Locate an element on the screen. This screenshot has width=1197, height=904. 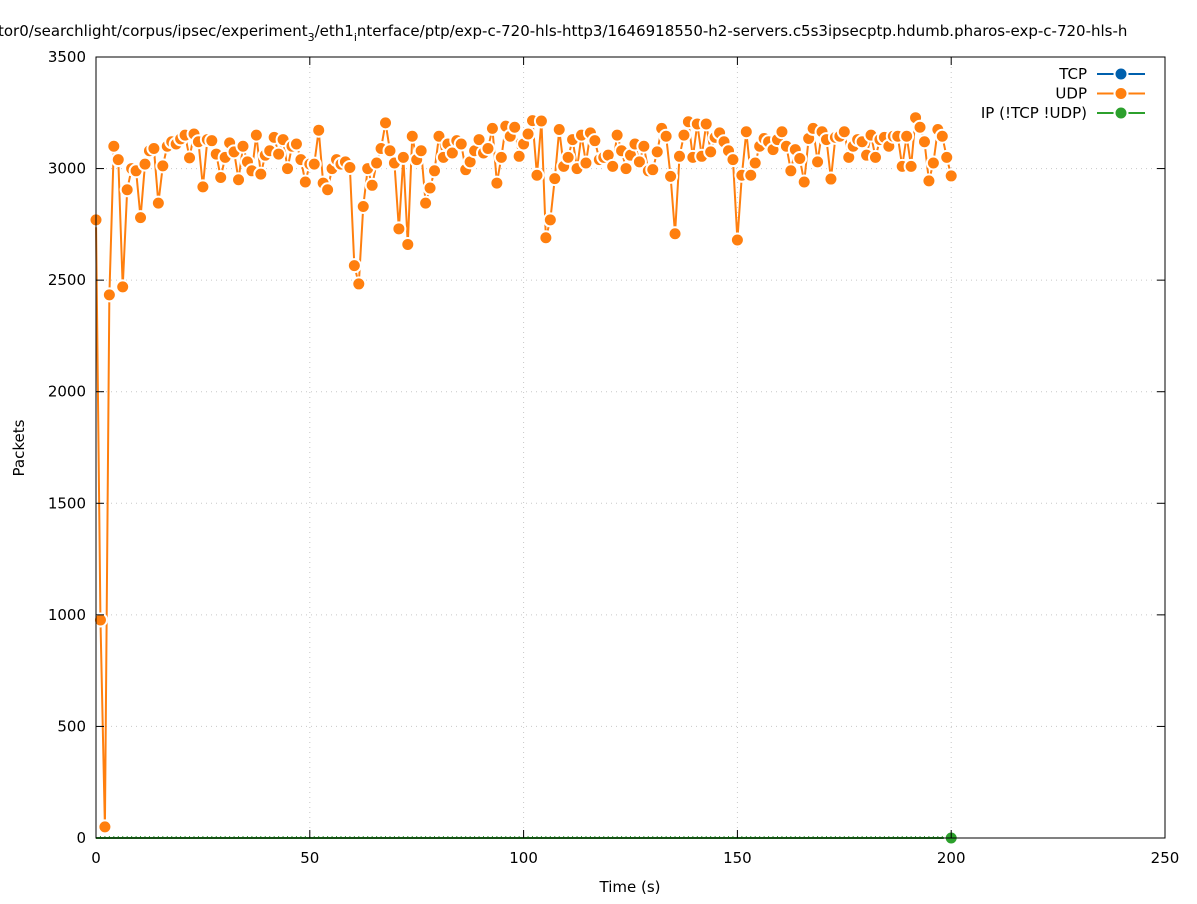
y-tick-label: 1500 is located at coordinates (67, 503).